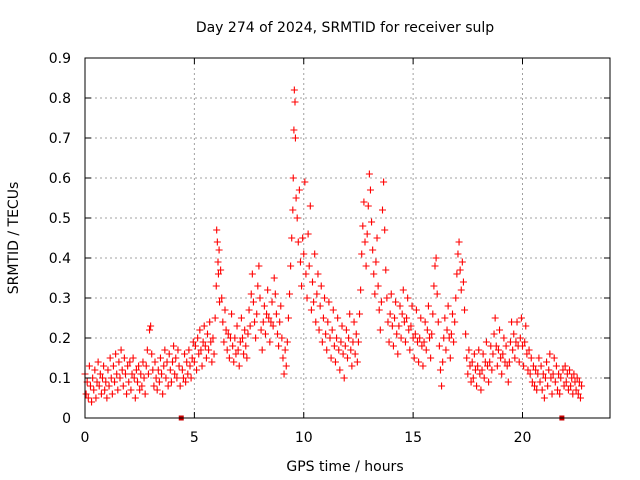  What do you see at coordinates (60, 339) in the screenshot?
I see `y-tick-label: 0.2` at bounding box center [60, 339].